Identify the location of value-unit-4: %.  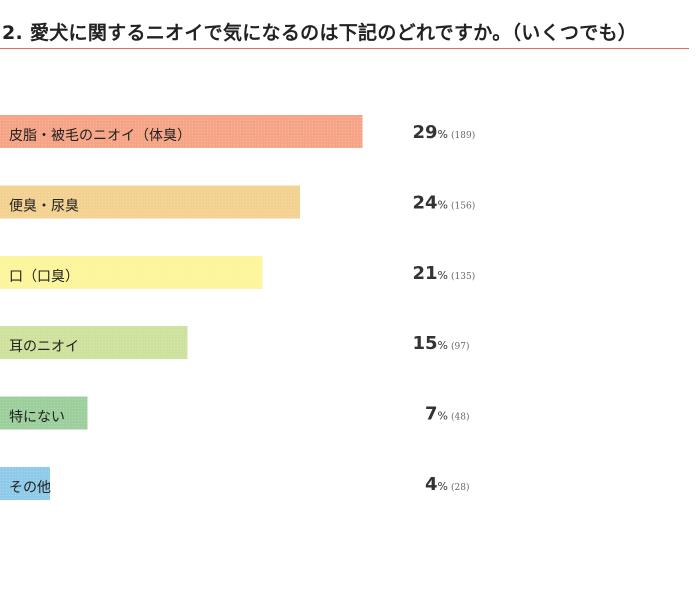
(443, 345).